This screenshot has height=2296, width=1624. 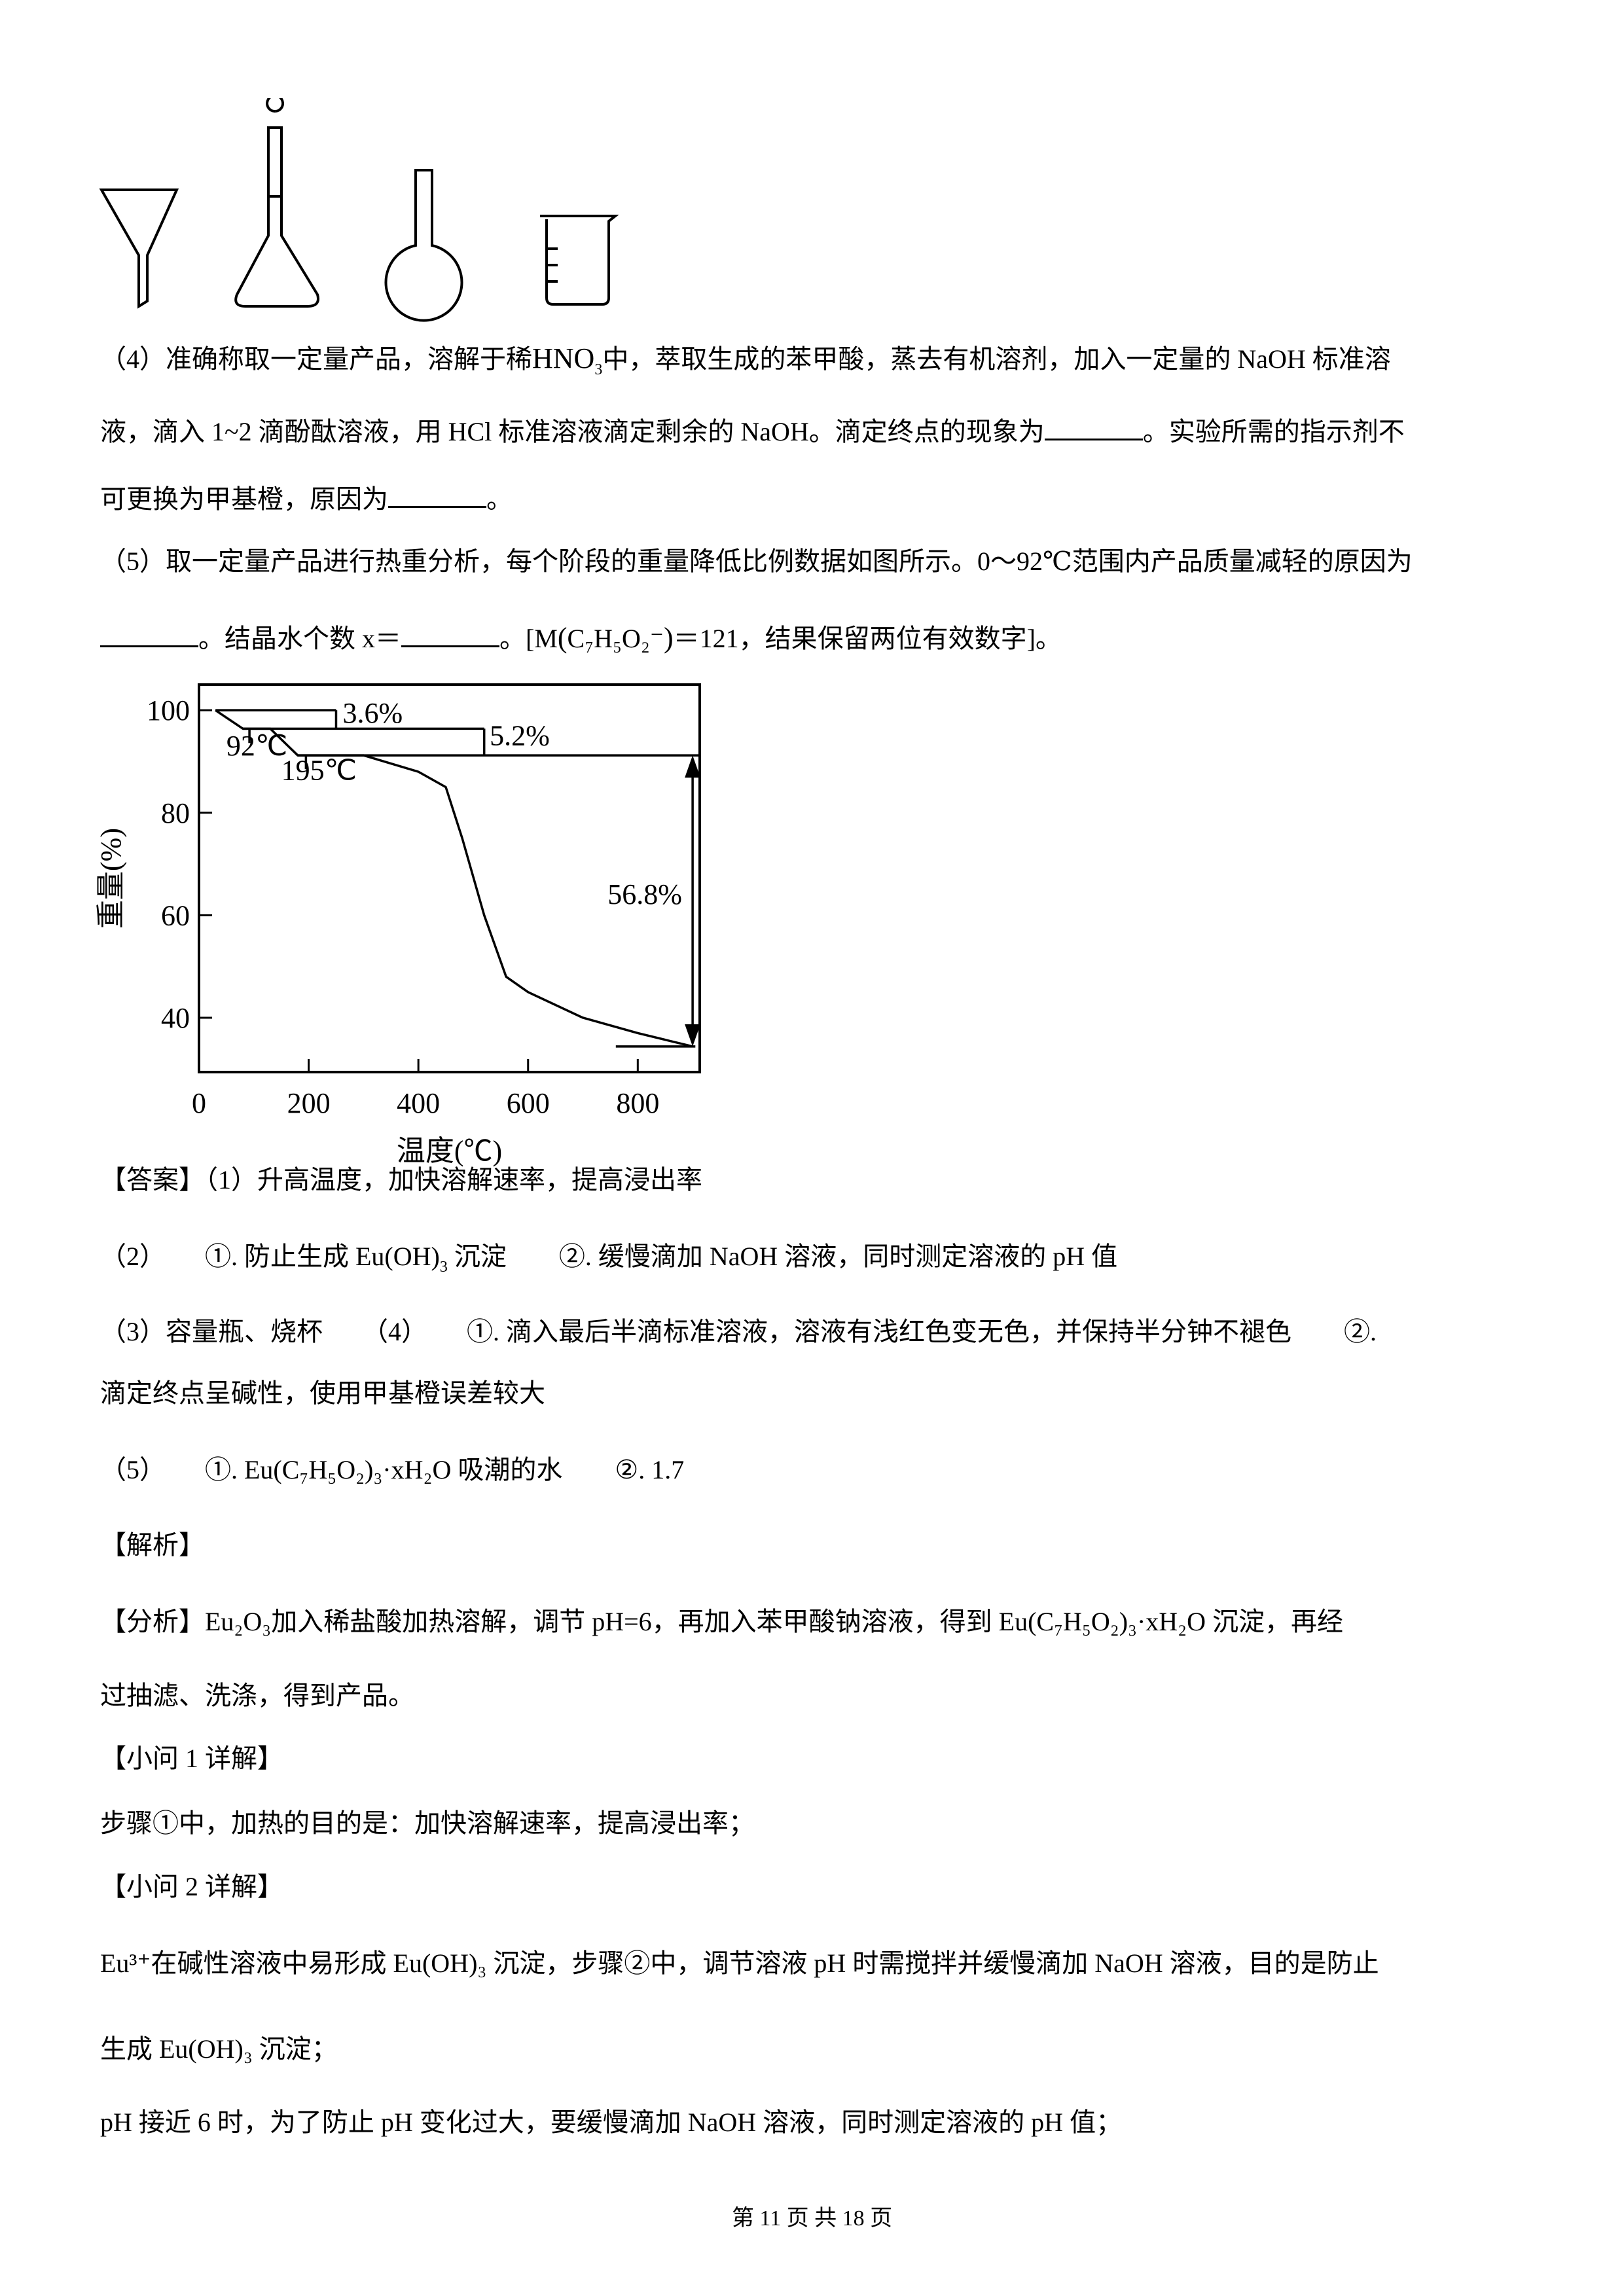 I want to click on y-axis-label: 重量(%), so click(x=111, y=878).